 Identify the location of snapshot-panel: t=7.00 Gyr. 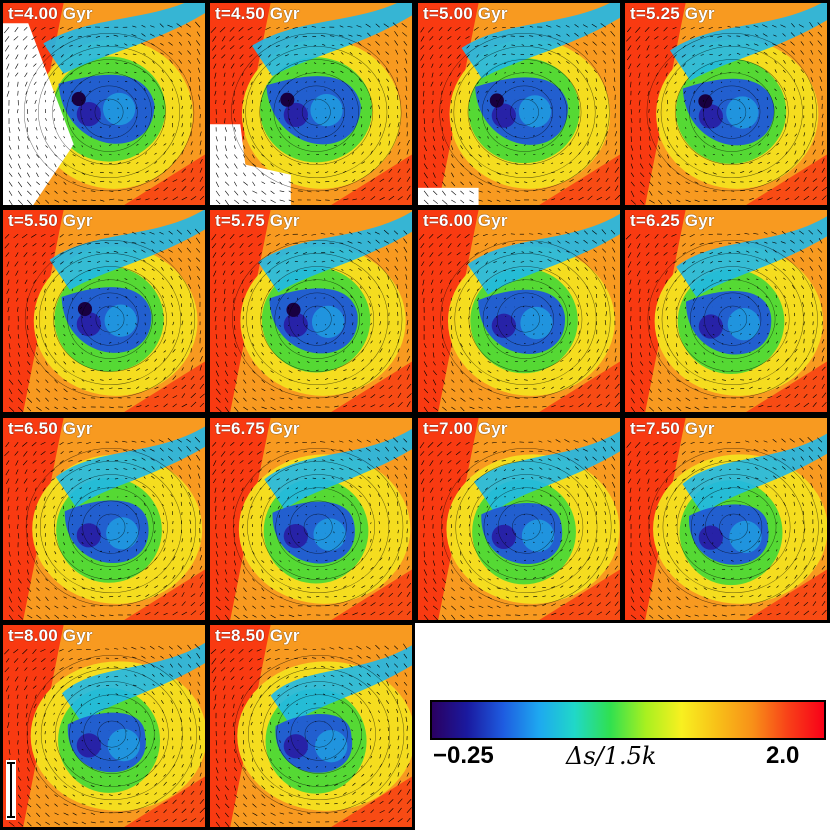
(519, 519).